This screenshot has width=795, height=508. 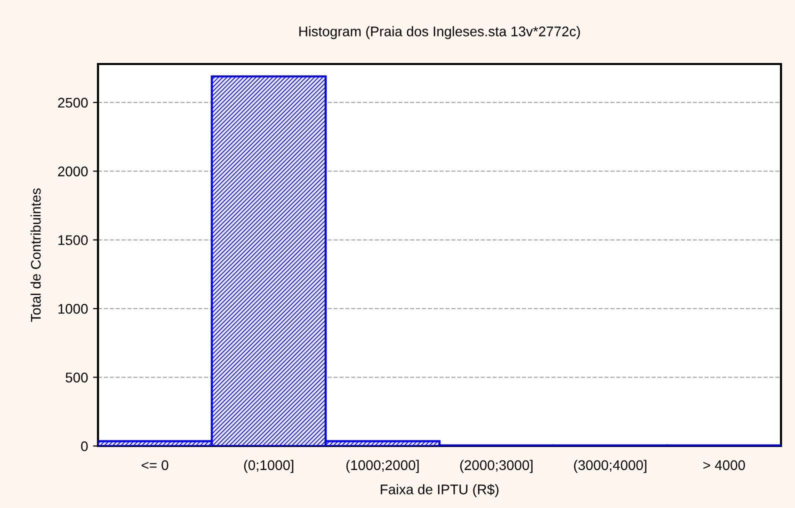 What do you see at coordinates (73, 171) in the screenshot?
I see `y-tick-label: 2000` at bounding box center [73, 171].